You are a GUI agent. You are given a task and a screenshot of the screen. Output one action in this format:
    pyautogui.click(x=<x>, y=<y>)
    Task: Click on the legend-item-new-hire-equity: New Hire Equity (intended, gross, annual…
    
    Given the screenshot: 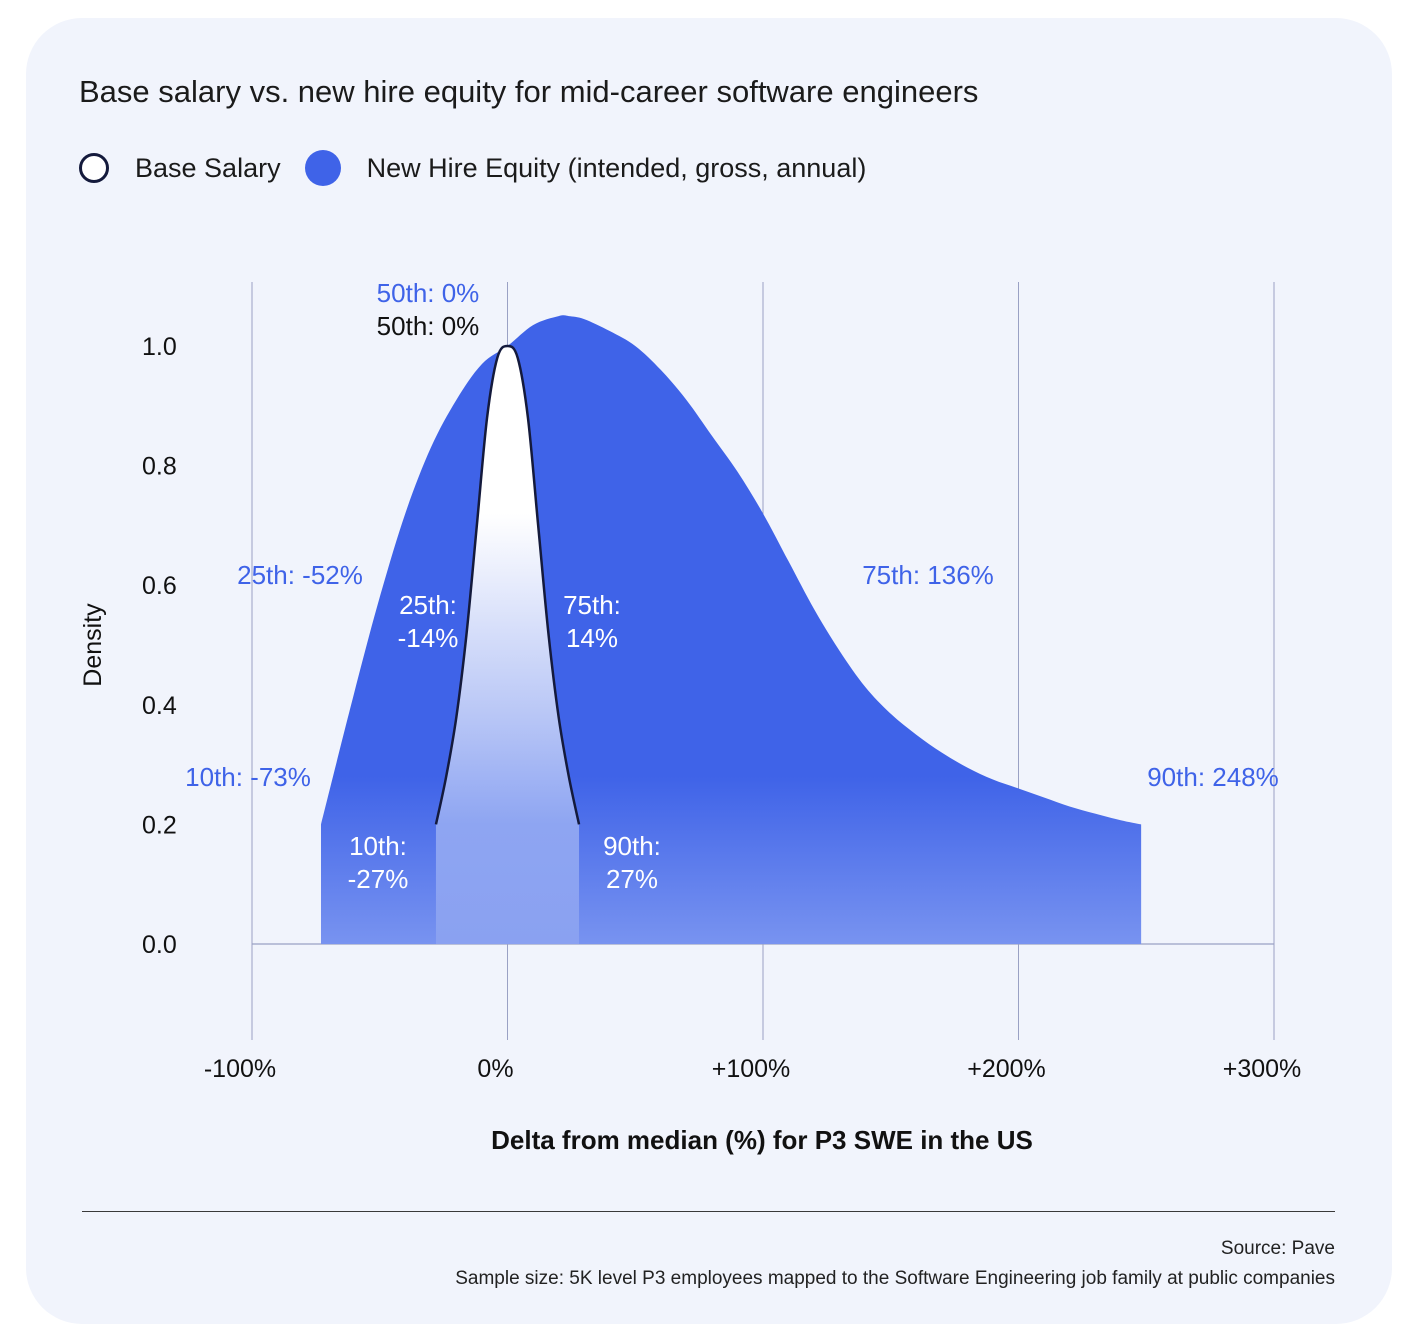 What is the action you would take?
    pyautogui.click(x=585, y=168)
    